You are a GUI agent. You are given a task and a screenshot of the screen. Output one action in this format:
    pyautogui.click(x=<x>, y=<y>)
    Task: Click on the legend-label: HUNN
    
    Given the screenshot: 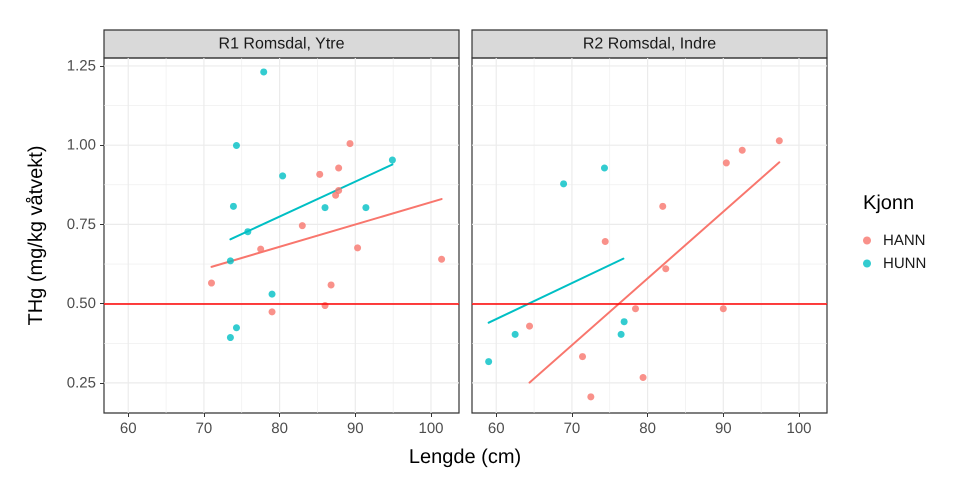 What is the action you would take?
    pyautogui.click(x=904, y=263)
    